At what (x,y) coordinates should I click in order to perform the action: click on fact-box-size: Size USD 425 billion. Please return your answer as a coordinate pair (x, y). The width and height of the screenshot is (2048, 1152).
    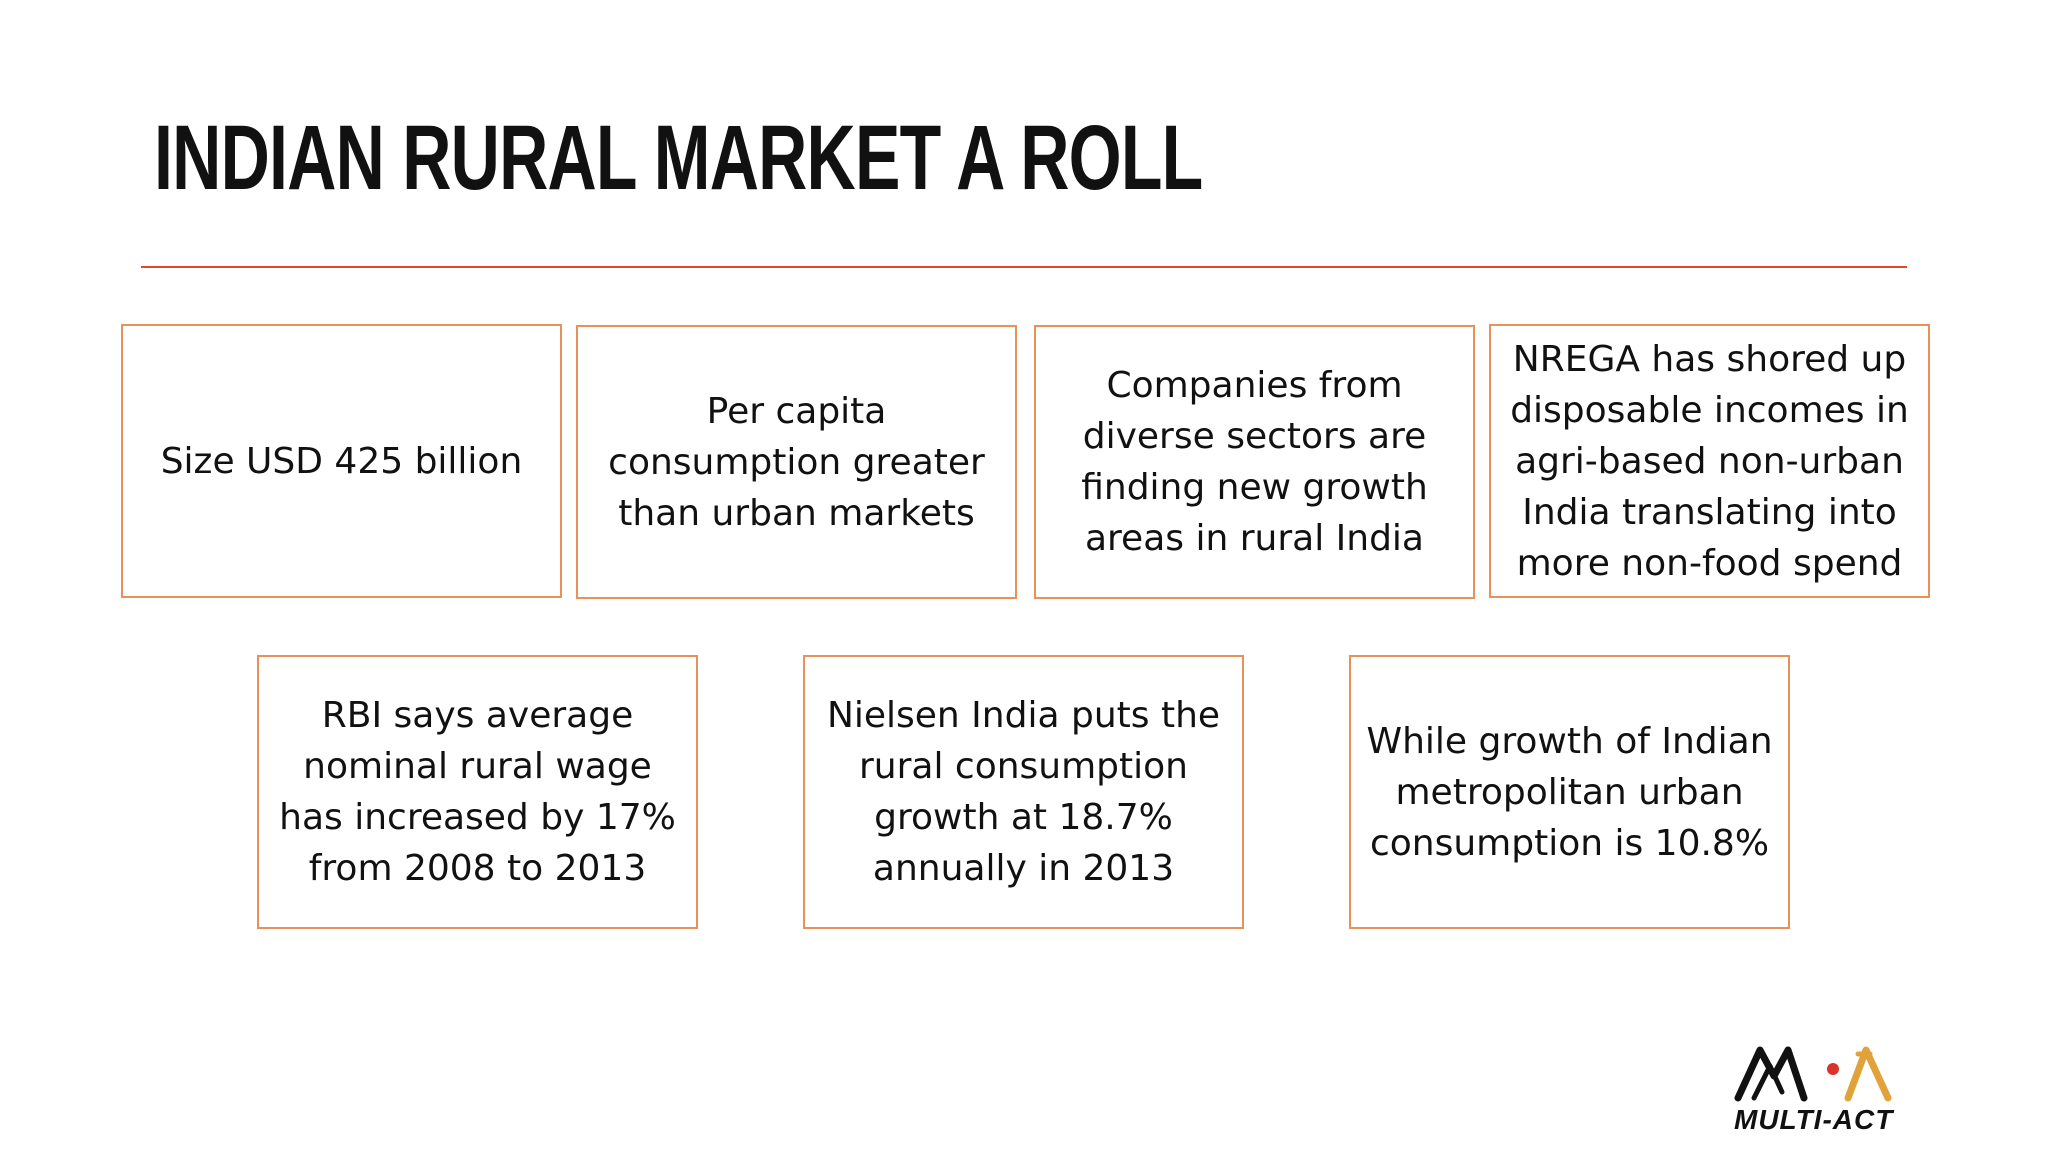
    Looking at the image, I should click on (341, 461).